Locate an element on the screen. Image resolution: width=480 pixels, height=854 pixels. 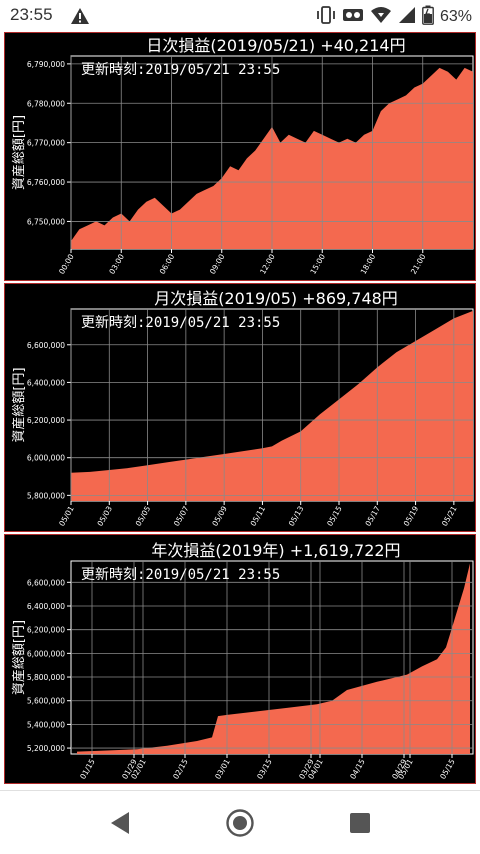
x-tick-label: 05/07 is located at coordinates (181, 515).